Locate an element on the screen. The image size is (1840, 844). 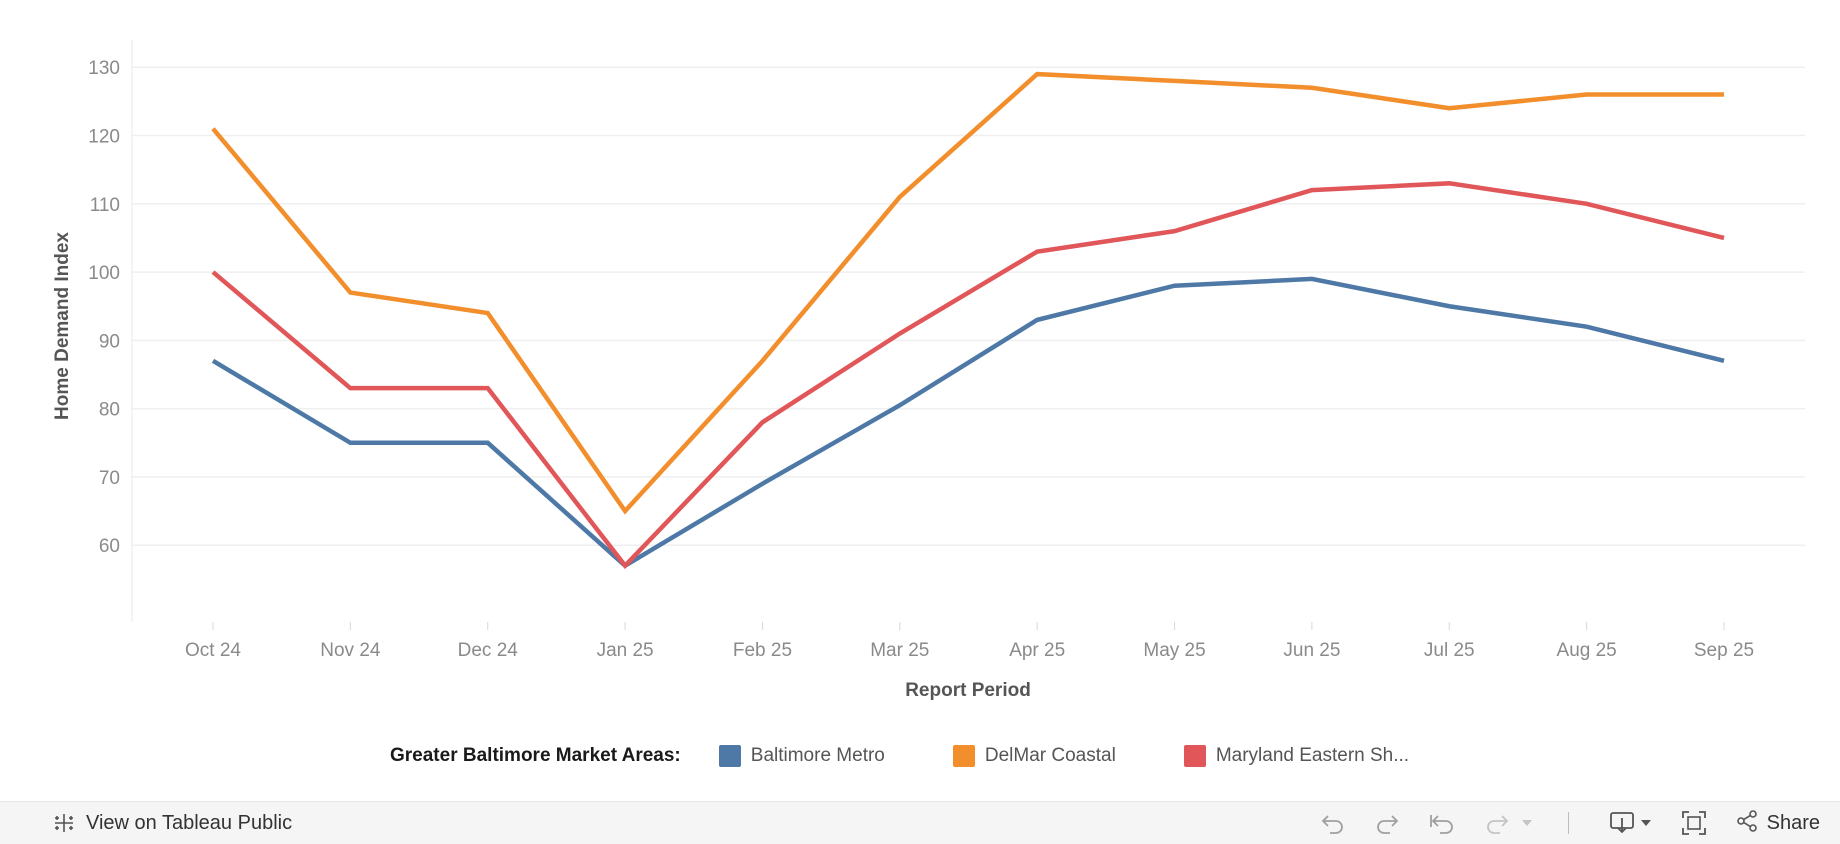
y-tick-label: 120 is located at coordinates (104, 137).